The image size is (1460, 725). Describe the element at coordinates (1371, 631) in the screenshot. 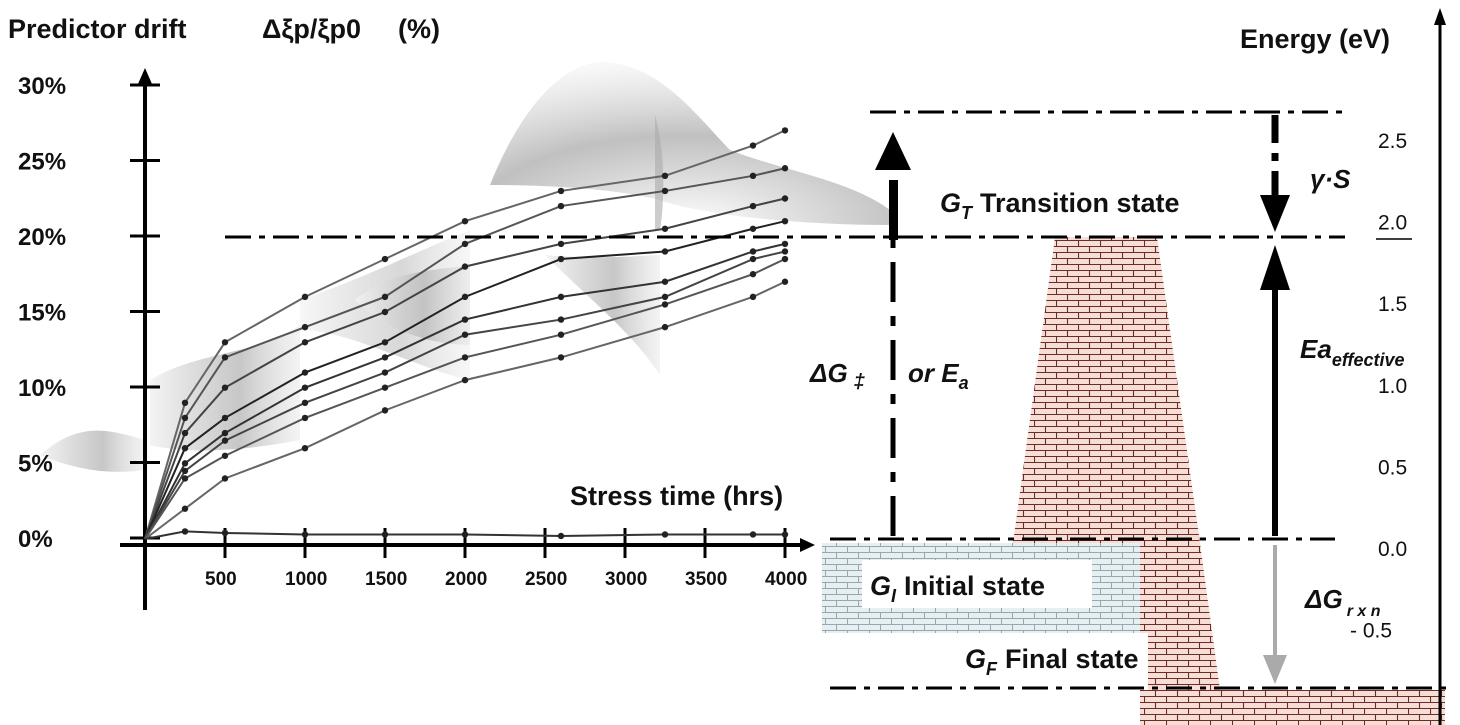

I see `energy-tick-label: - 0.5` at that location.